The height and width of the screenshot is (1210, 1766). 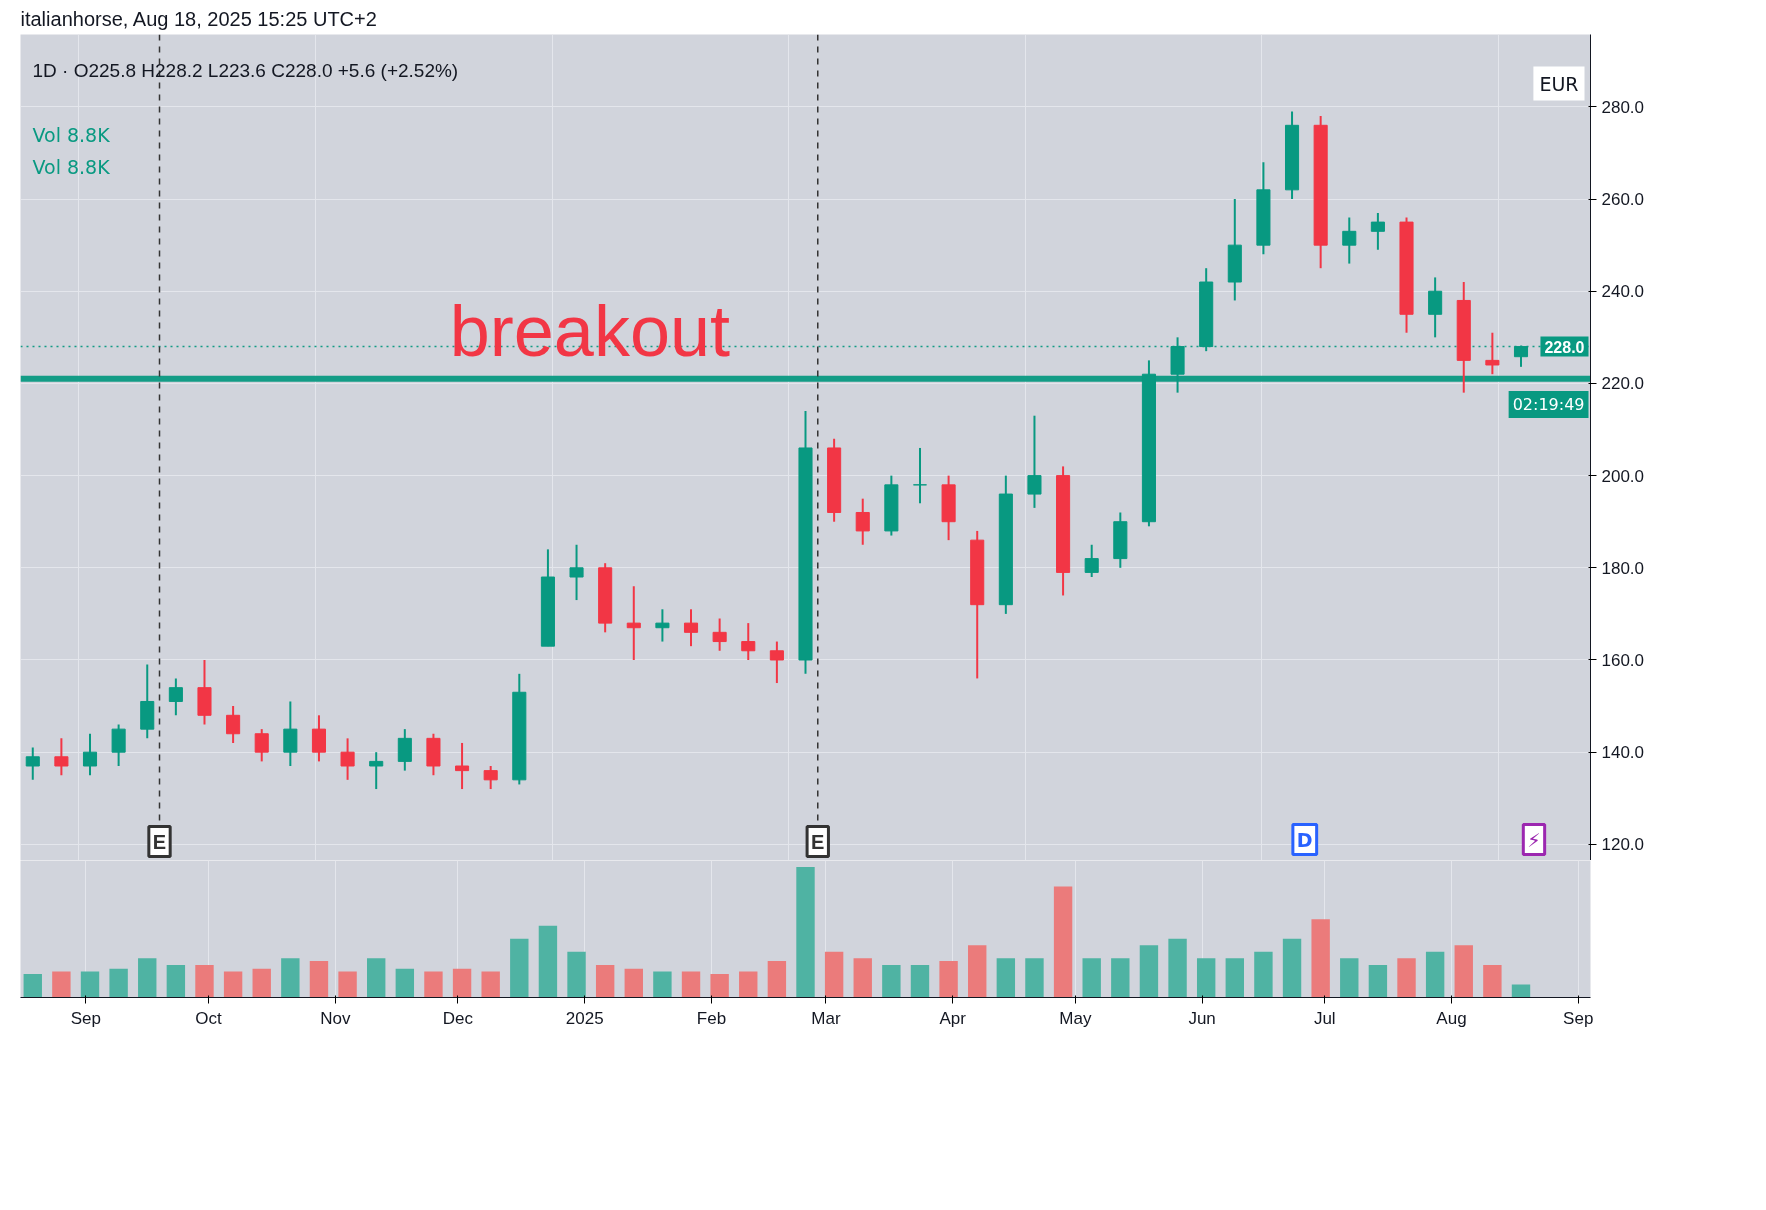 What do you see at coordinates (1564, 347) in the screenshot?
I see `ref-line-label: 228.0` at bounding box center [1564, 347].